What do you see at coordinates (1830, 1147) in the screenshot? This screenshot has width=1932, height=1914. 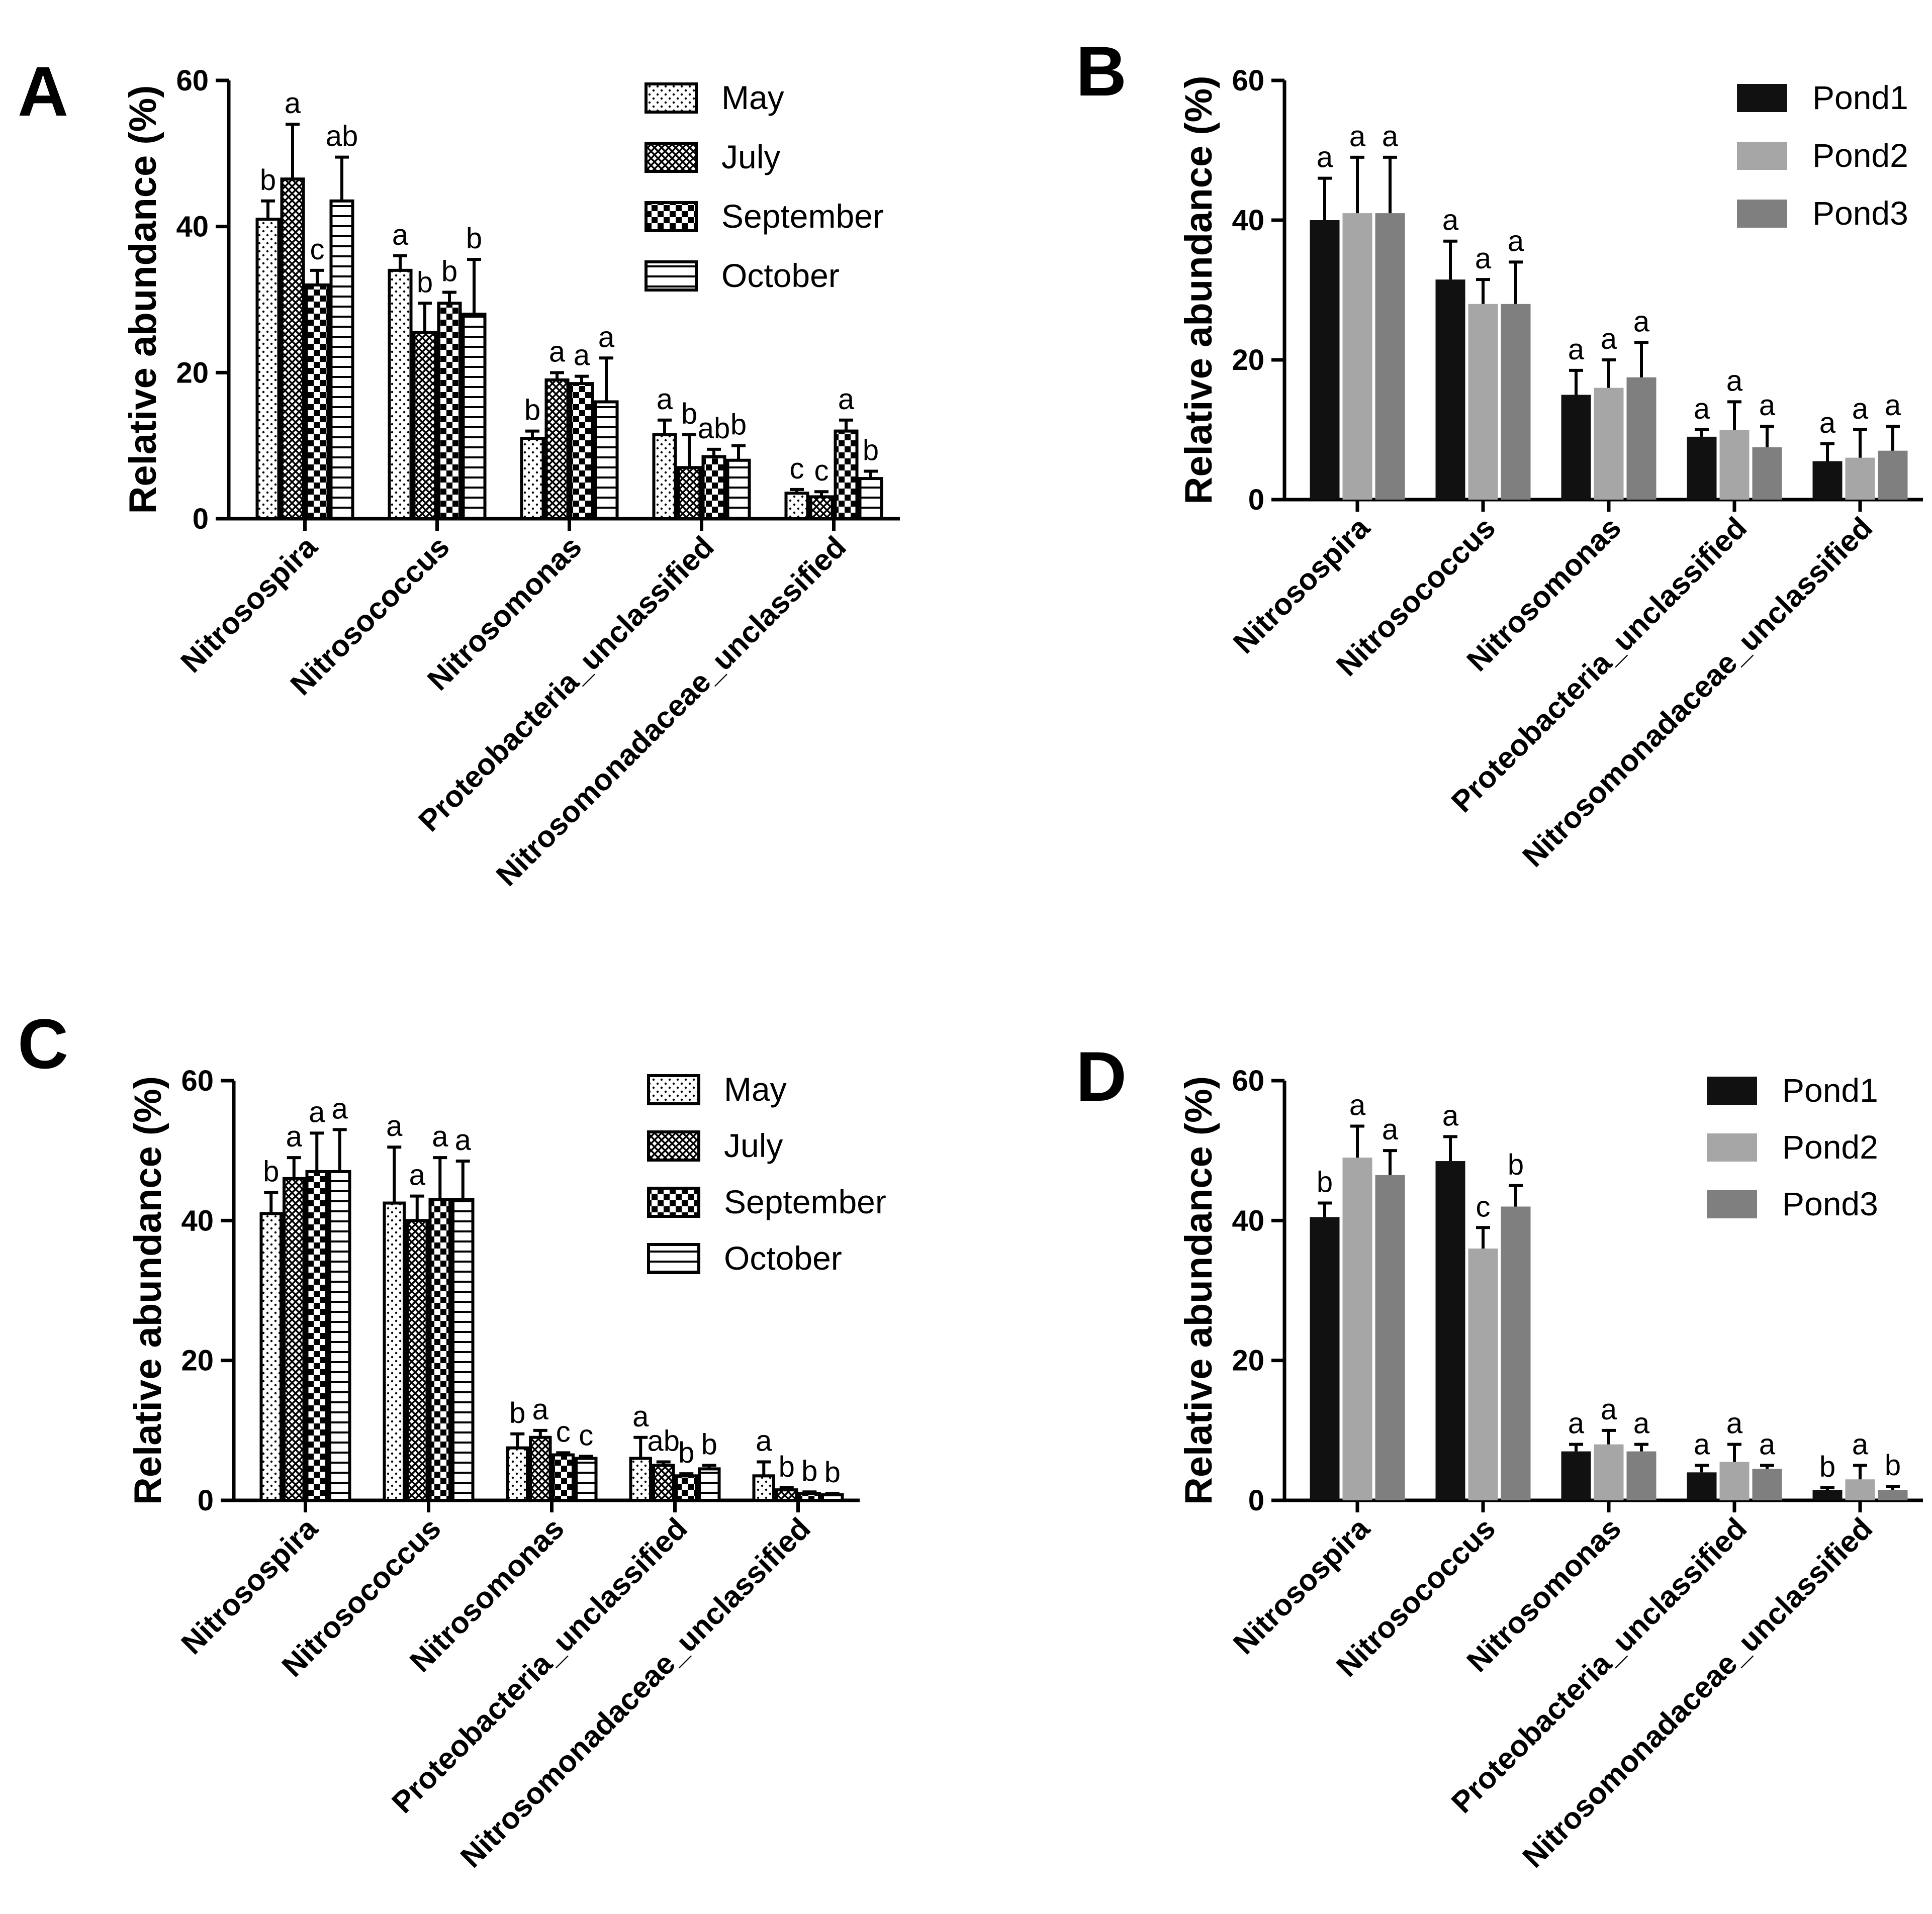 I see `legend-label: Pond2` at bounding box center [1830, 1147].